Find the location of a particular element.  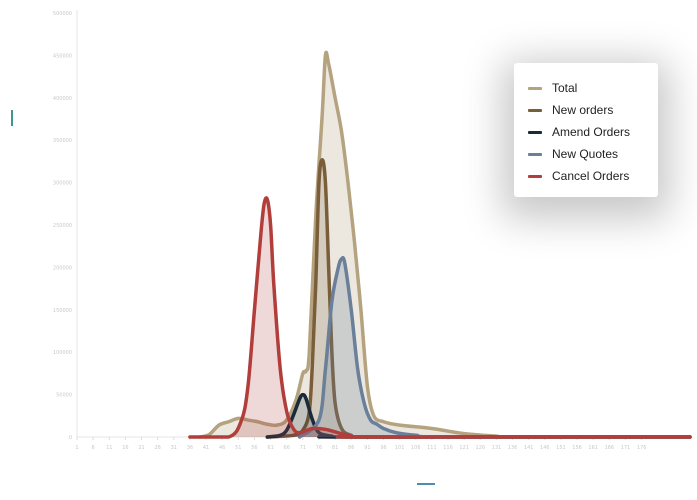

y-tick-label: 150000 is located at coordinates (62, 311).